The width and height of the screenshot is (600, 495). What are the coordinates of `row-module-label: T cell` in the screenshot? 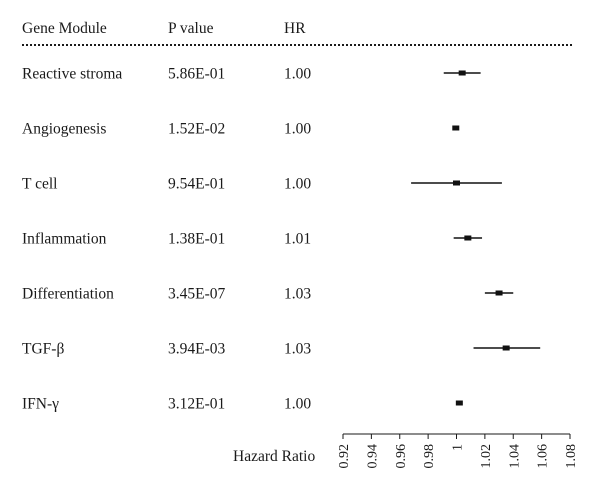 It's located at (39, 184).